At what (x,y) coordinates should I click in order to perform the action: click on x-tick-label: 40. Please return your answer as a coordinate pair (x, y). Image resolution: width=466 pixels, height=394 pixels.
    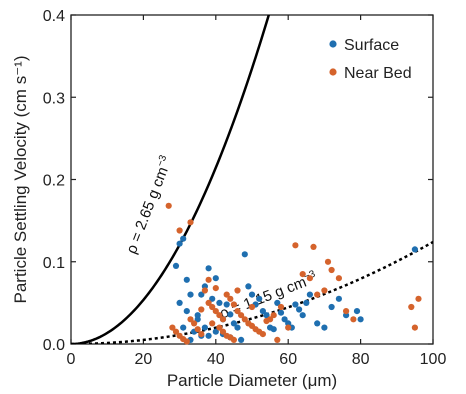
    Looking at the image, I should click on (216, 359).